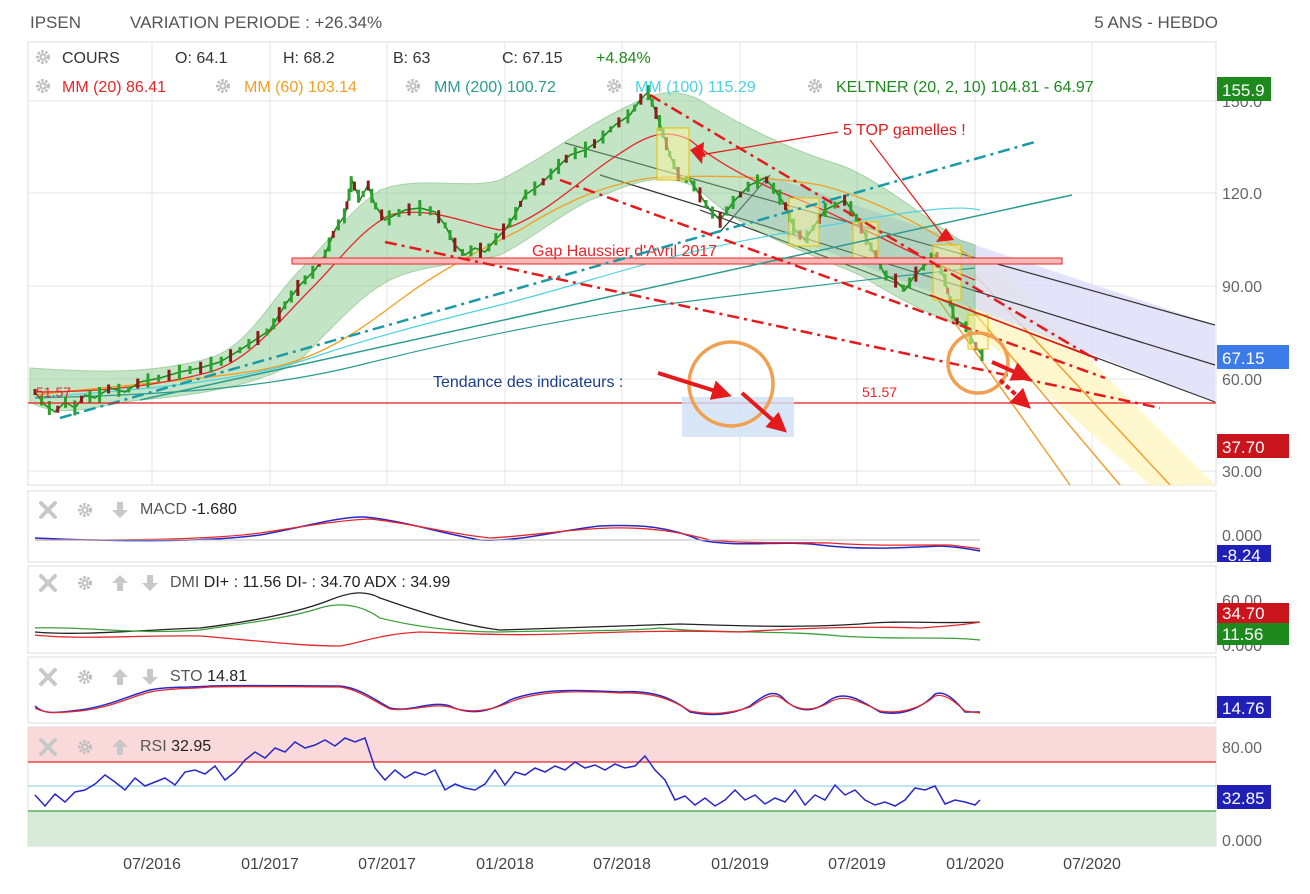 This screenshot has height=894, width=1310. I want to click on mm200-line, so click(505, 333).